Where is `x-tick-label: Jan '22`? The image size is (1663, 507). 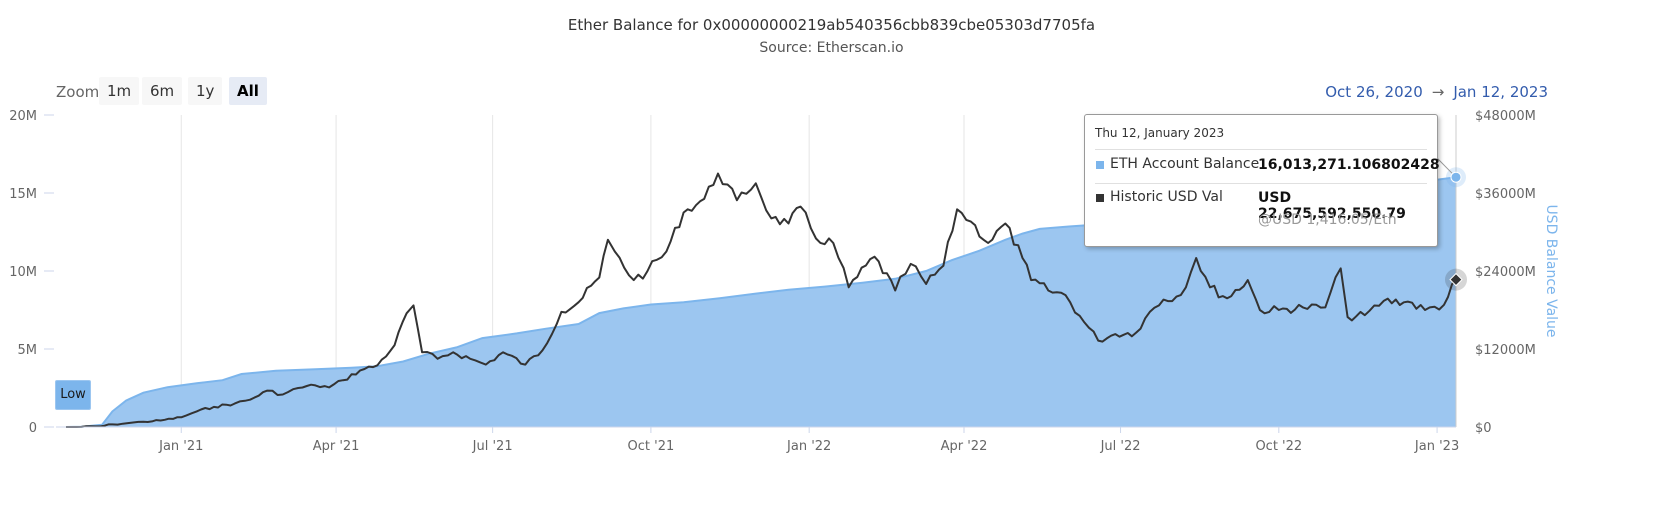 x-tick-label: Jan '22 is located at coordinates (808, 446).